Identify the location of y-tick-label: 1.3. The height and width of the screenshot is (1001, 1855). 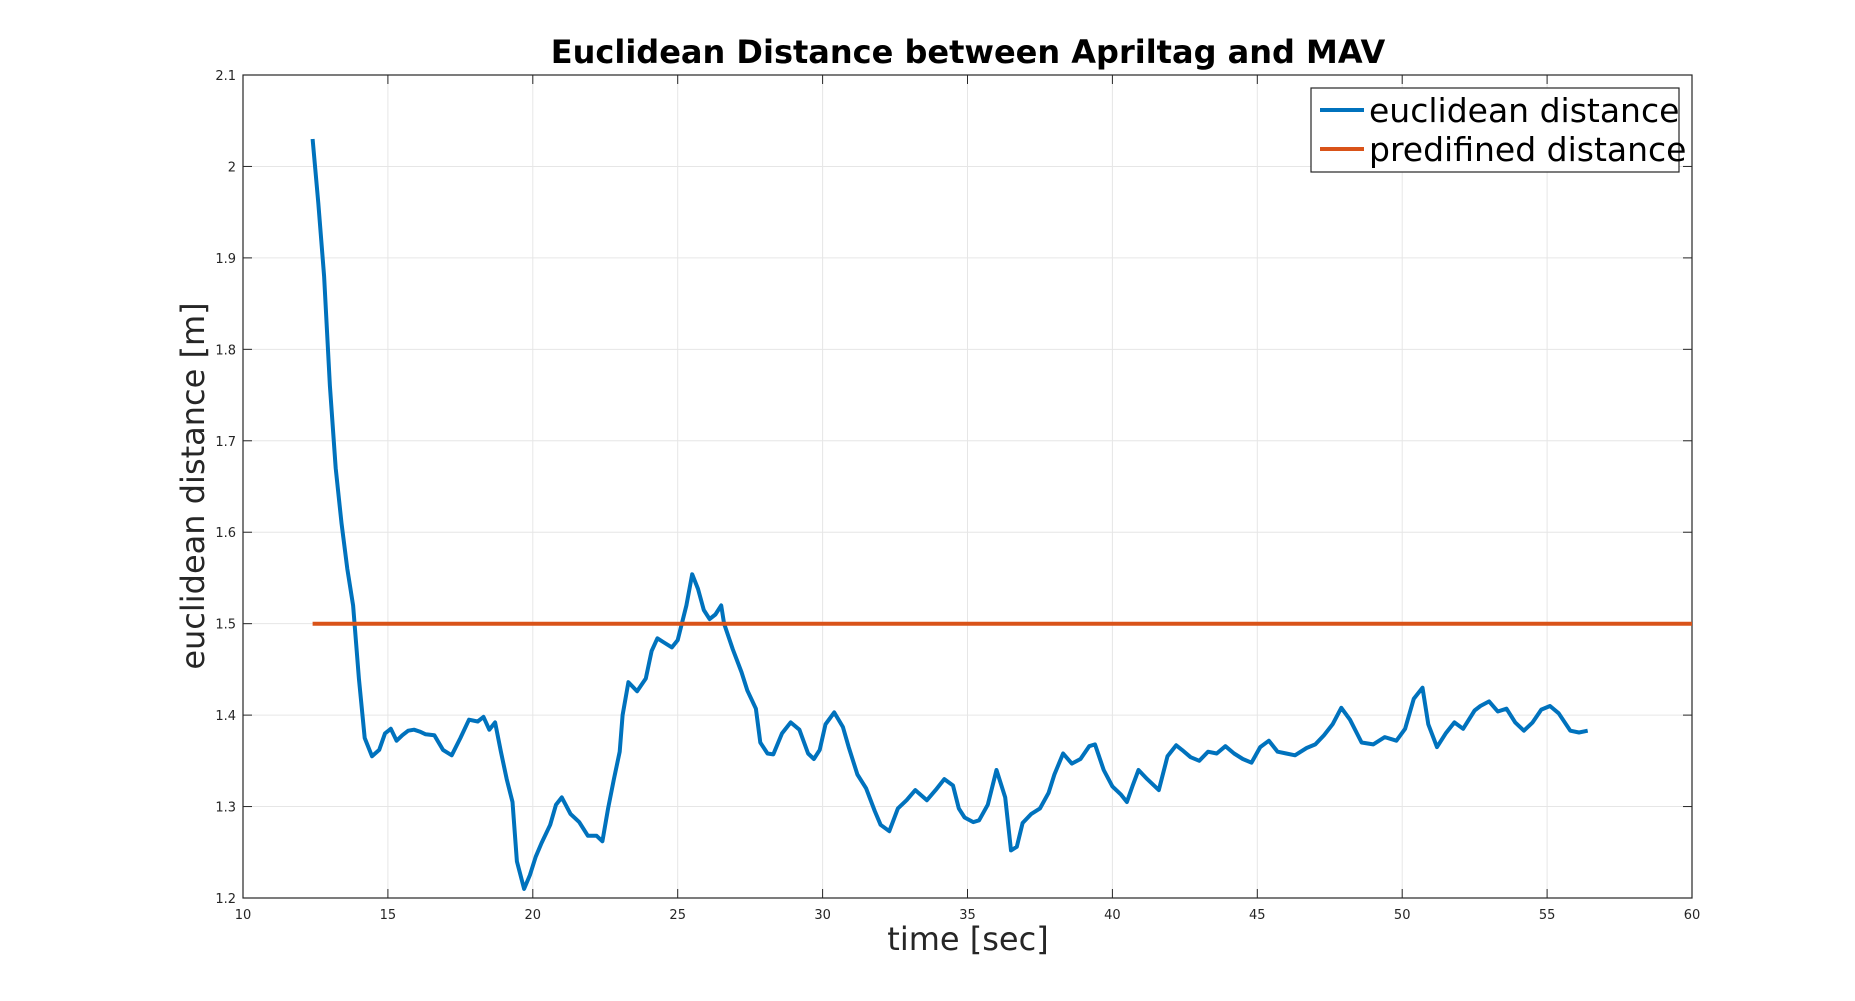
(225, 808).